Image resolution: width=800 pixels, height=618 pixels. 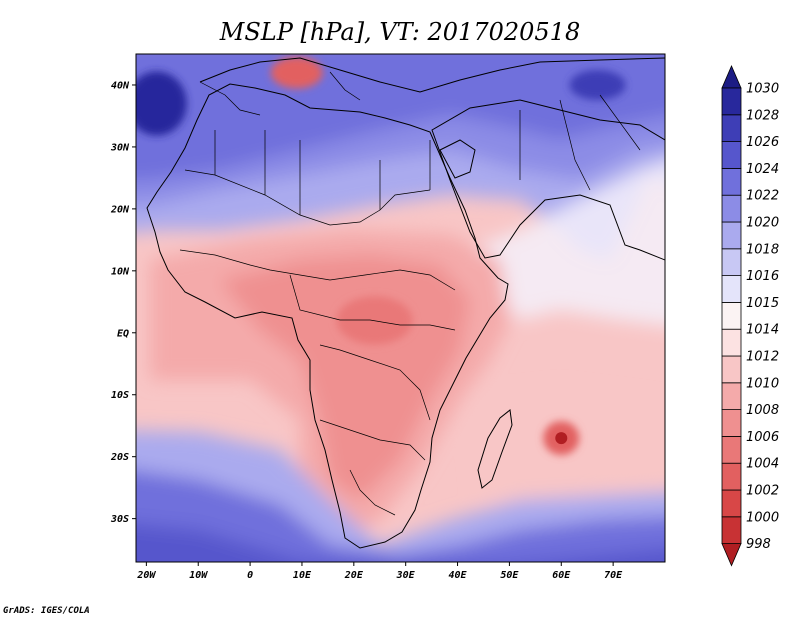 What do you see at coordinates (762, 249) in the screenshot?
I see `colorbar-label: 1018` at bounding box center [762, 249].